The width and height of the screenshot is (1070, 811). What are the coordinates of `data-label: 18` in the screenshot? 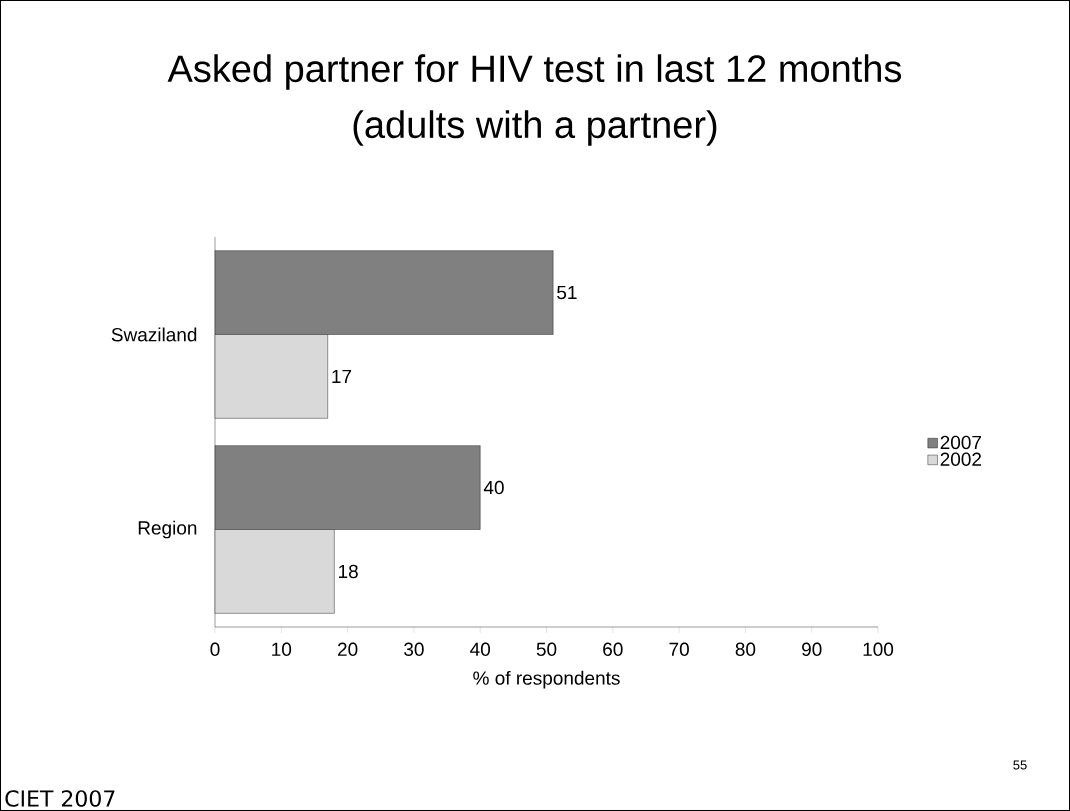 It's located at (348, 571).